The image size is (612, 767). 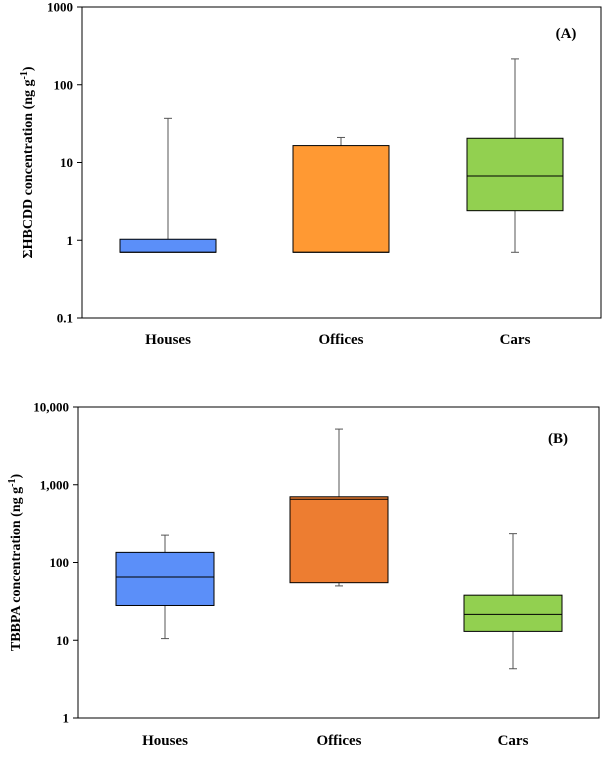 What do you see at coordinates (51, 407) in the screenshot?
I see `y-tick-label: 10,000` at bounding box center [51, 407].